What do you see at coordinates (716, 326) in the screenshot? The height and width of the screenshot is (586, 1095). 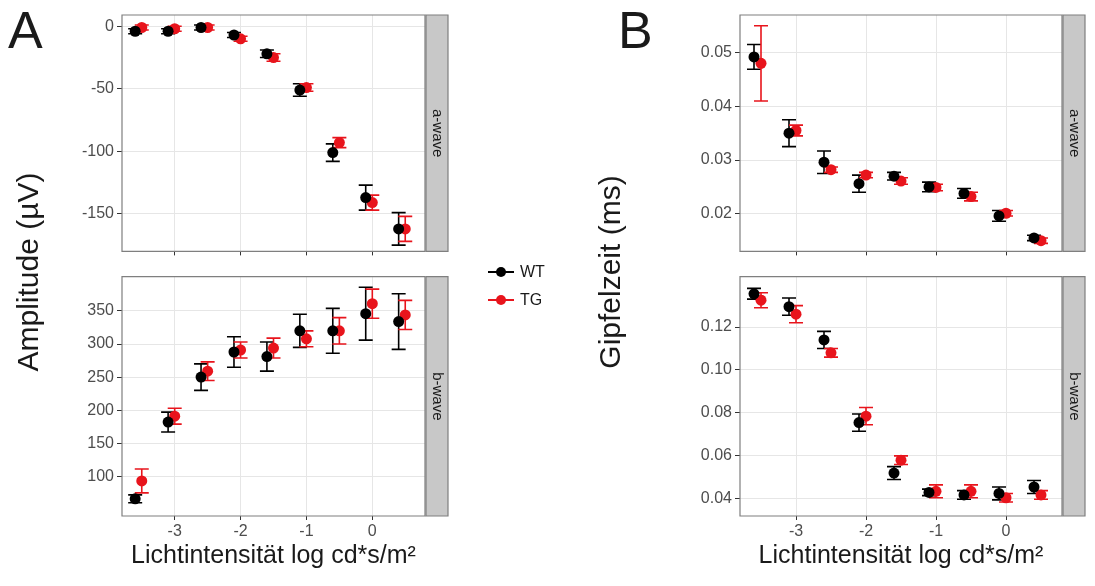 I see `y-tick-label: 0.12` at bounding box center [716, 326].